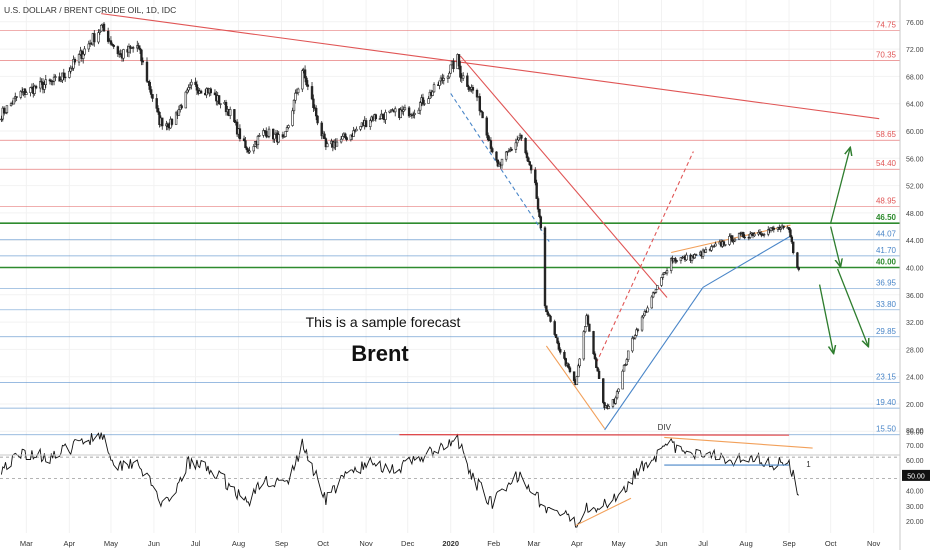 The height and width of the screenshot is (555, 932). I want to click on level-label: 58.65, so click(886, 134).